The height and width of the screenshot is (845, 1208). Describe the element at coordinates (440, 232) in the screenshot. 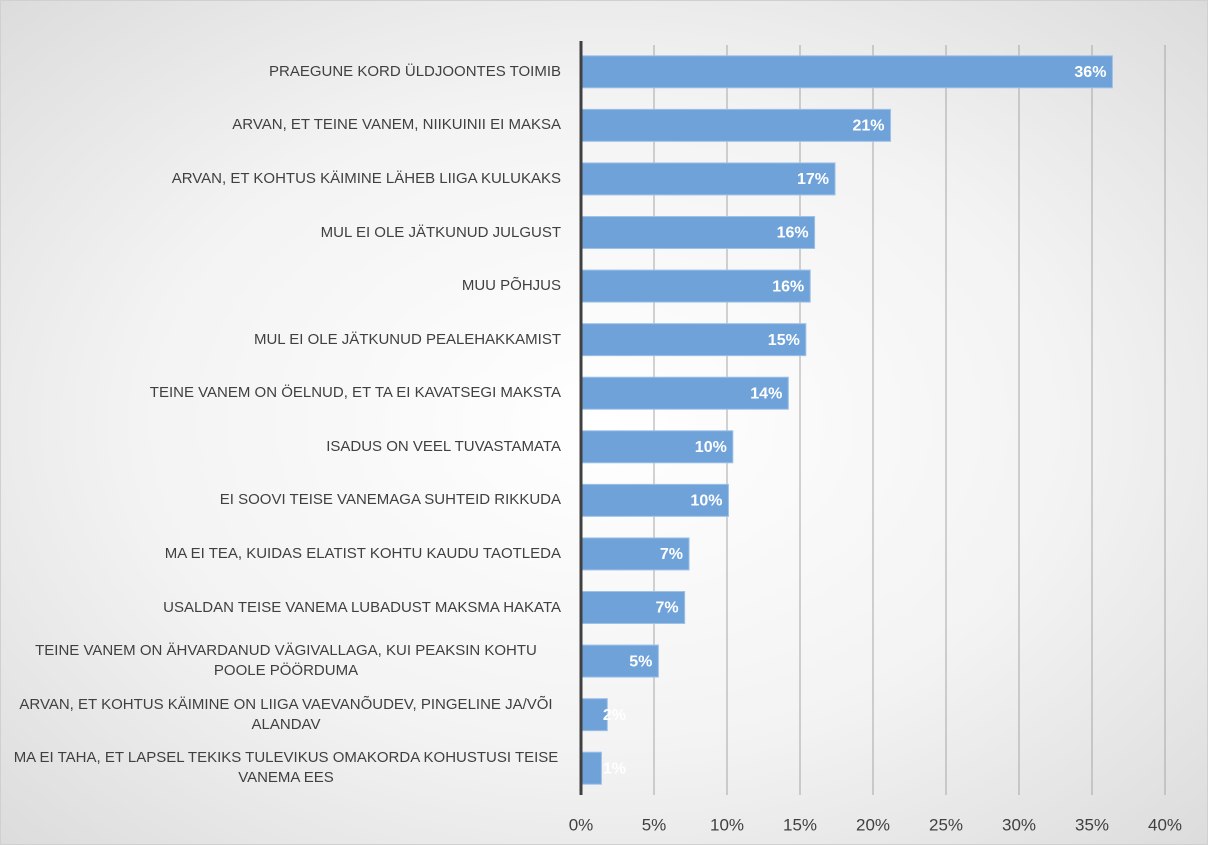

I see `y-tick-label: MUL EI OLE JÄTKUNUD JULGUST` at that location.